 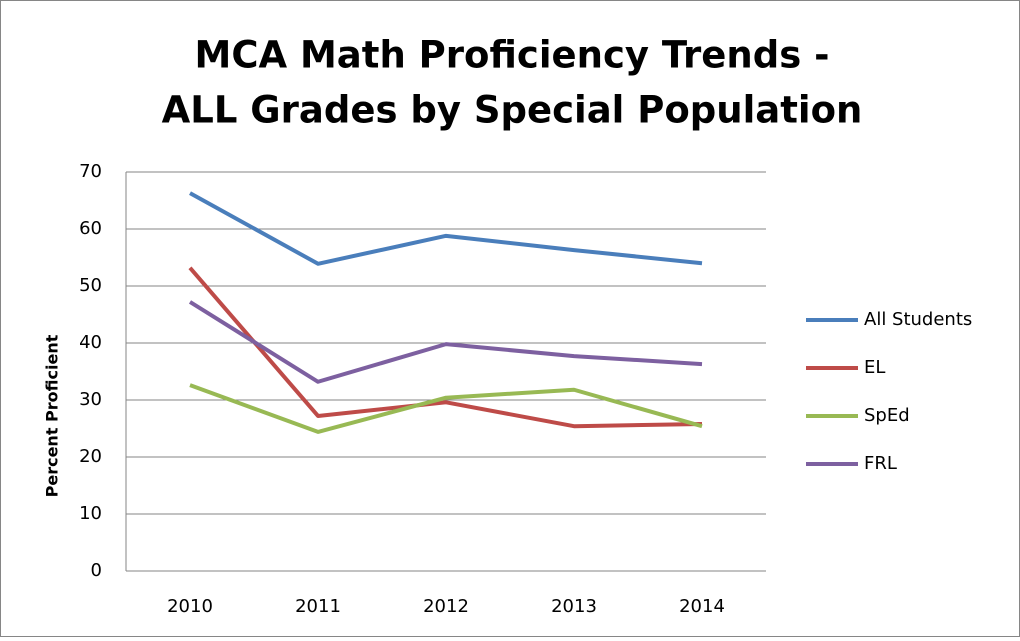 What do you see at coordinates (918, 319) in the screenshot?
I see `legend-label: All Students` at bounding box center [918, 319].